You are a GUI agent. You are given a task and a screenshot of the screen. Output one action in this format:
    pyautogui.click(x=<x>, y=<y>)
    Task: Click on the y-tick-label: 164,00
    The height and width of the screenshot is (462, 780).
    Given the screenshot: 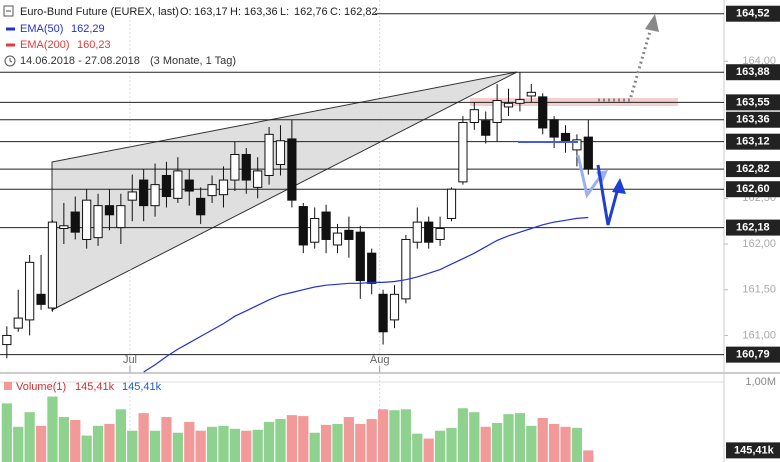 What is the action you would take?
    pyautogui.click(x=759, y=61)
    